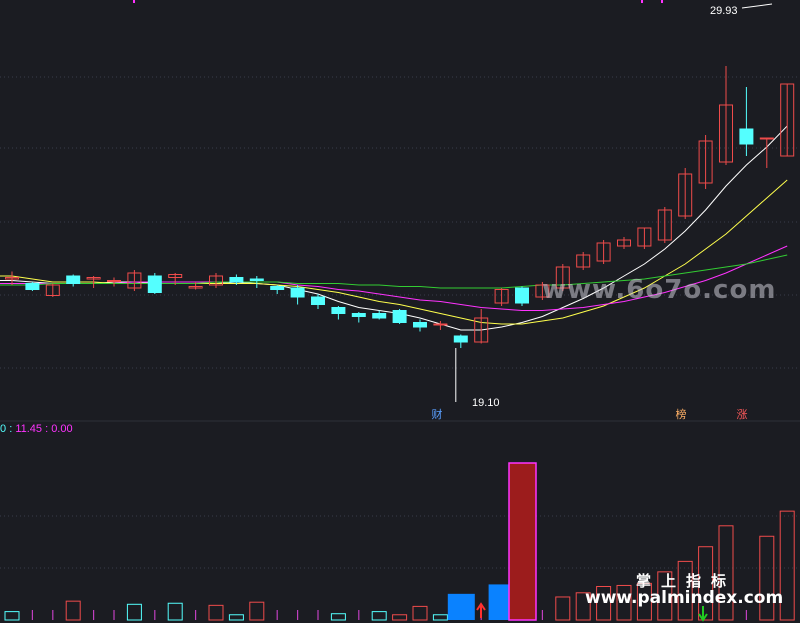 The width and height of the screenshot is (800, 623). What do you see at coordinates (481, 610) in the screenshot?
I see `up-arrow-icon` at bounding box center [481, 610].